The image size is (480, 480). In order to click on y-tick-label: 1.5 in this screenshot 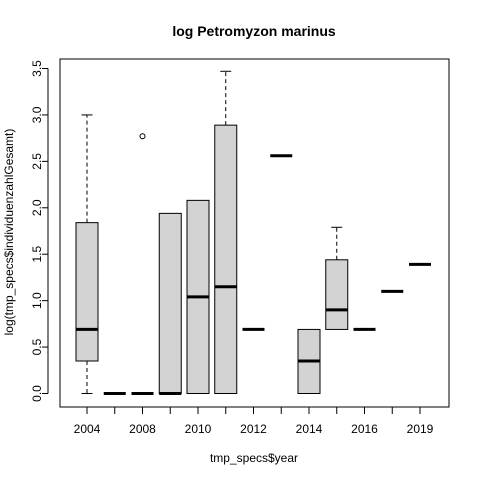, I will do `click(37, 254)`.